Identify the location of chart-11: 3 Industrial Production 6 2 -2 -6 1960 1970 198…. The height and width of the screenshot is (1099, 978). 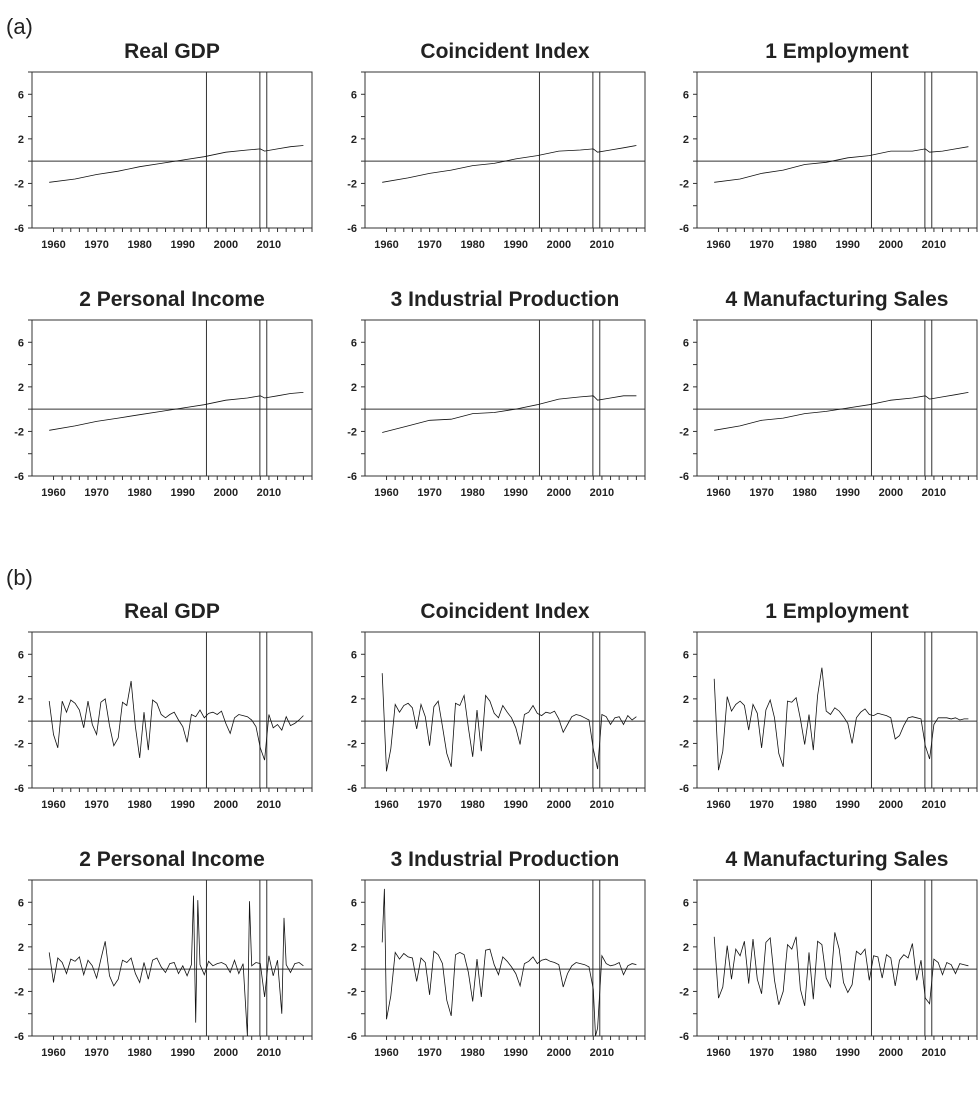
(496, 953).